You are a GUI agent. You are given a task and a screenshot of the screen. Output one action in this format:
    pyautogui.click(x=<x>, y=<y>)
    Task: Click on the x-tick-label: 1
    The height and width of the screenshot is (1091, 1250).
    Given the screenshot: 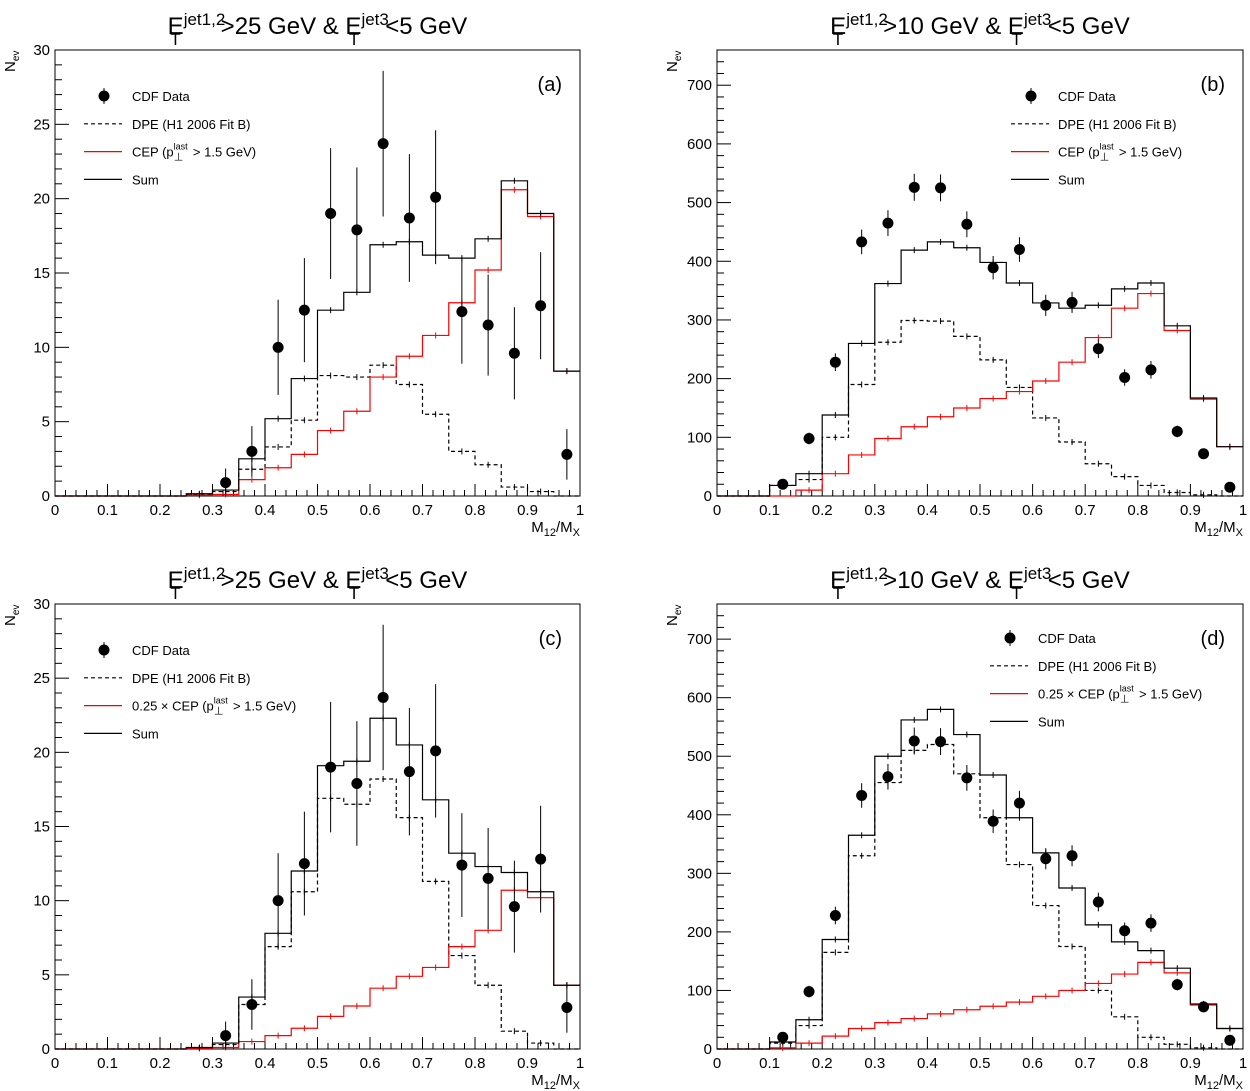 What is the action you would take?
    pyautogui.click(x=1243, y=510)
    